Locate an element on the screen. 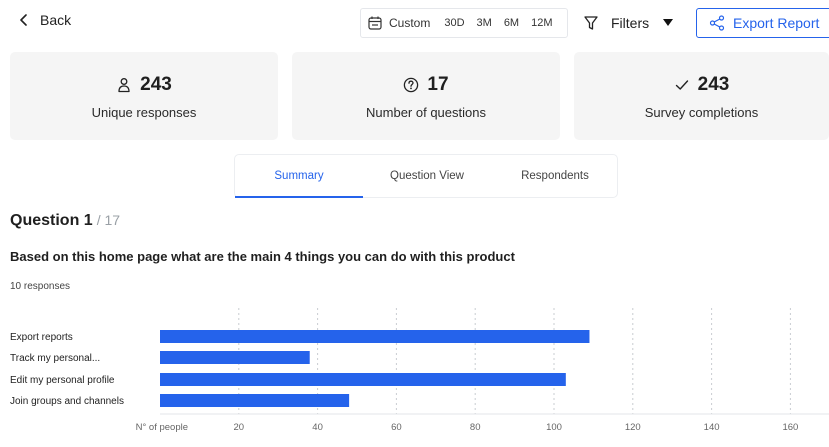 Image resolution: width=829 pixels, height=447 pixels. category-label: Edit my personal profile is located at coordinates (62, 380).